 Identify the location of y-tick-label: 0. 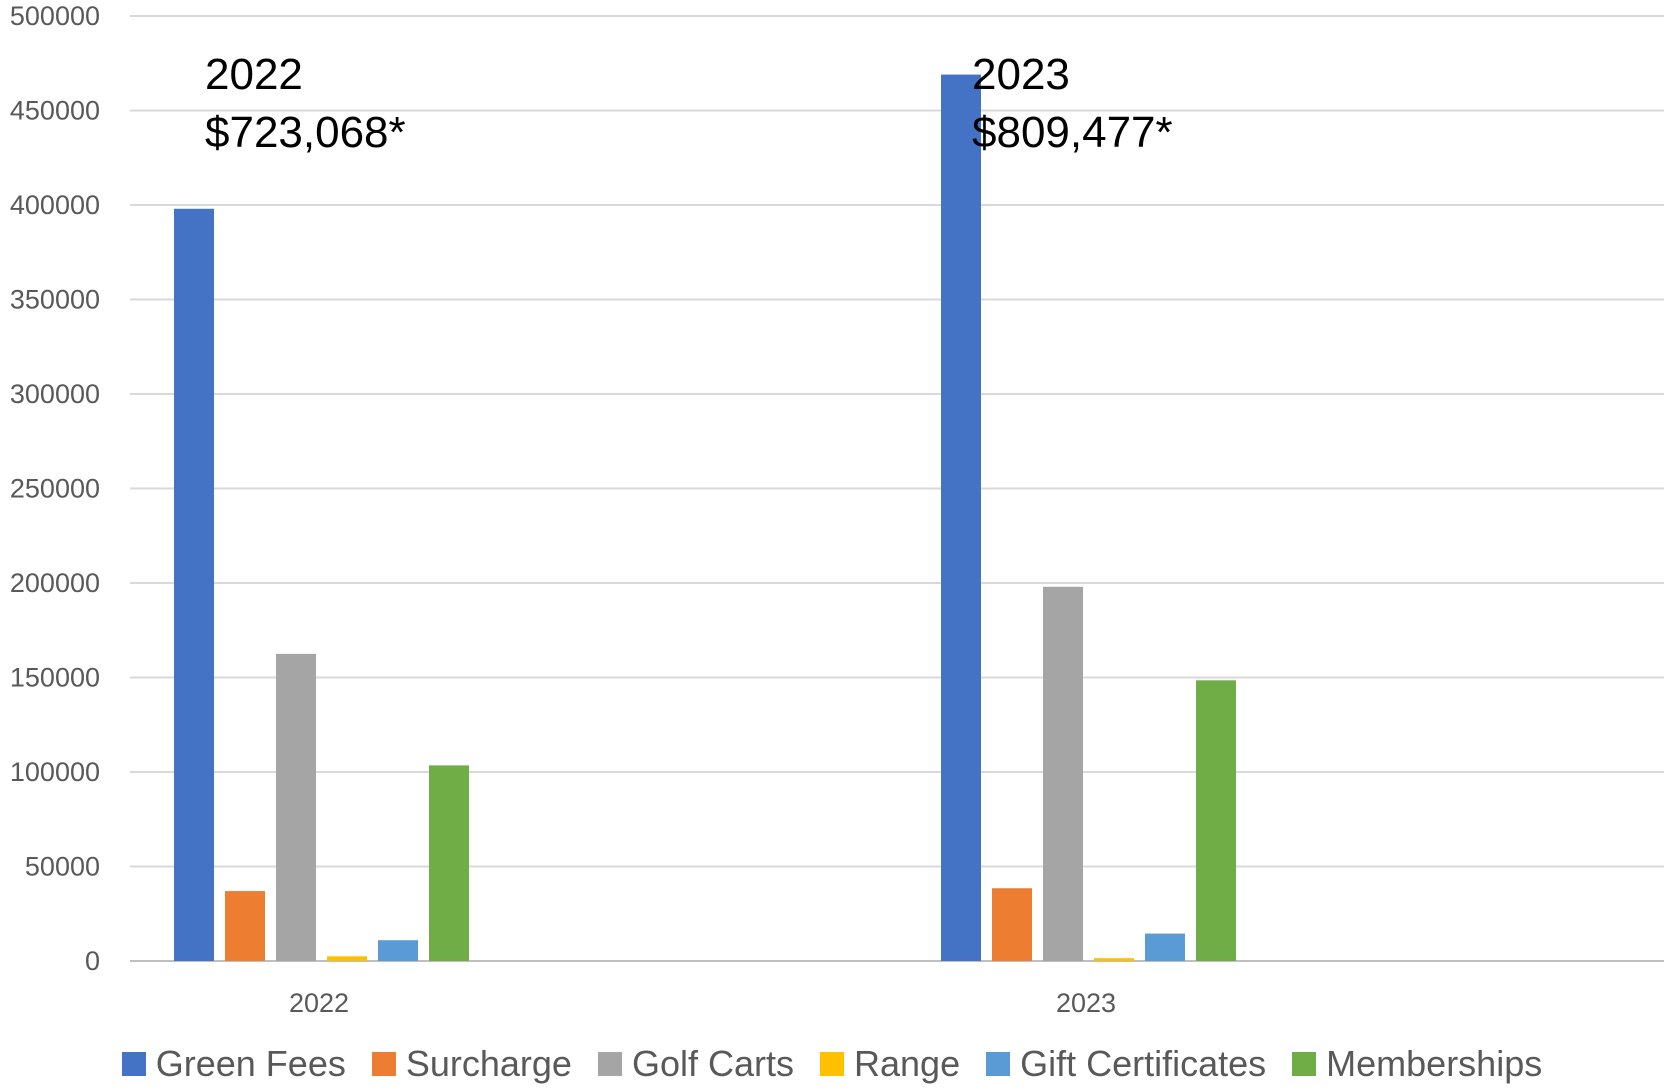
(92, 961).